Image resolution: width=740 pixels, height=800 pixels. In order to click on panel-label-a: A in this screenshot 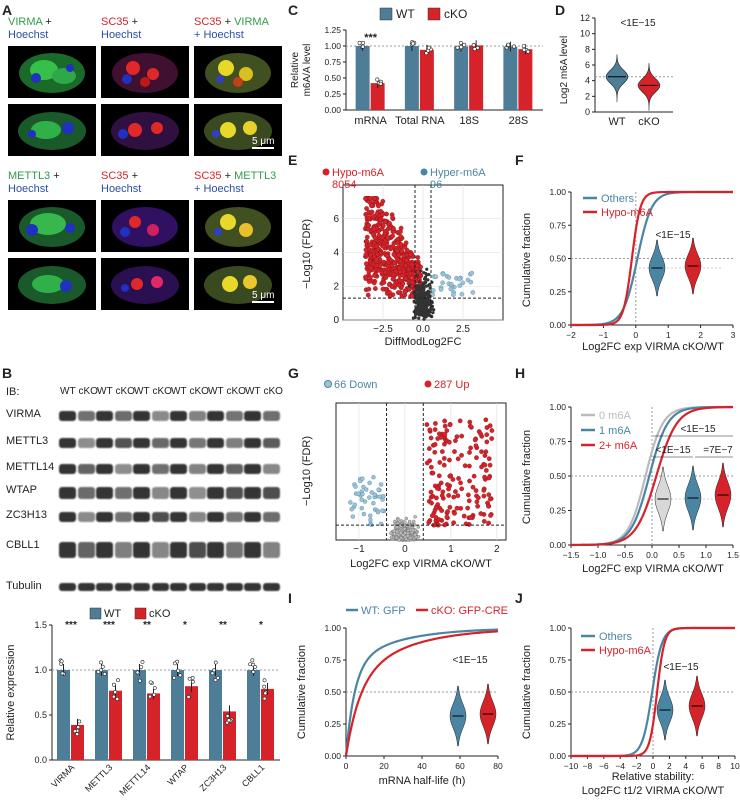, I will do `click(7, 10)`.